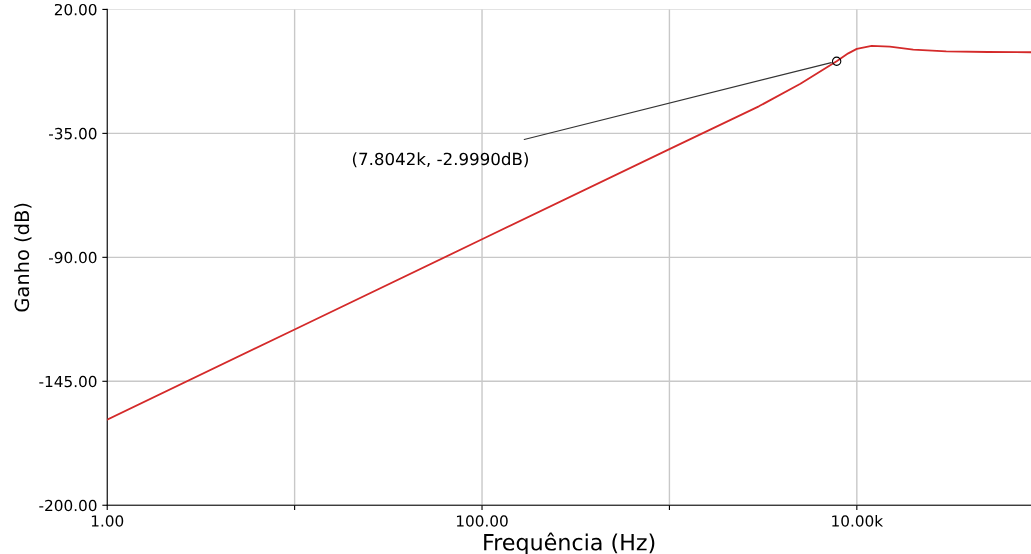 This screenshot has height=554, width=1031. What do you see at coordinates (75, 9) in the screenshot?
I see `y-tick-label: 20.00` at bounding box center [75, 9].